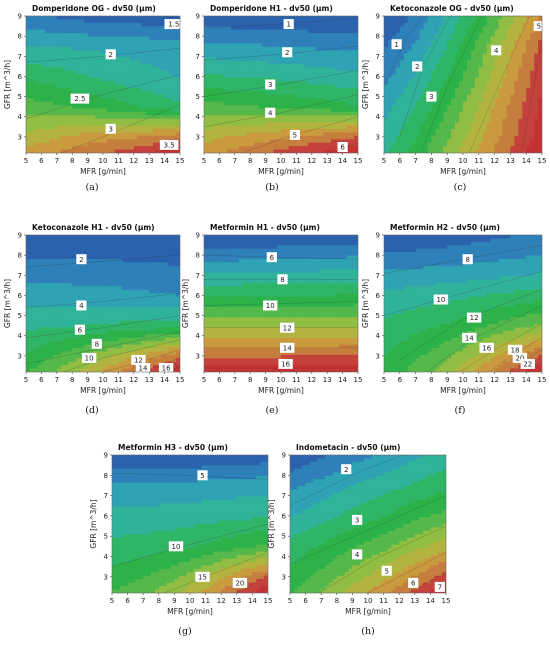 The image size is (550, 647). What do you see at coordinates (110, 55) in the screenshot?
I see `contour-label: 2` at bounding box center [110, 55].